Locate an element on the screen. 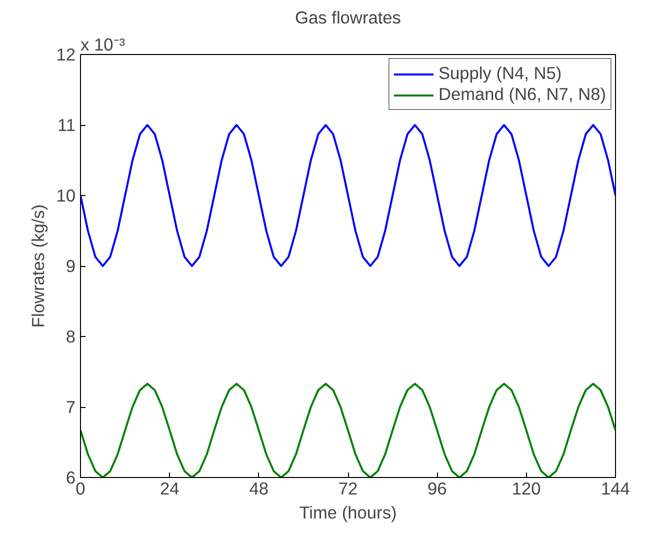  x-tick-label: 48 is located at coordinates (258, 488).